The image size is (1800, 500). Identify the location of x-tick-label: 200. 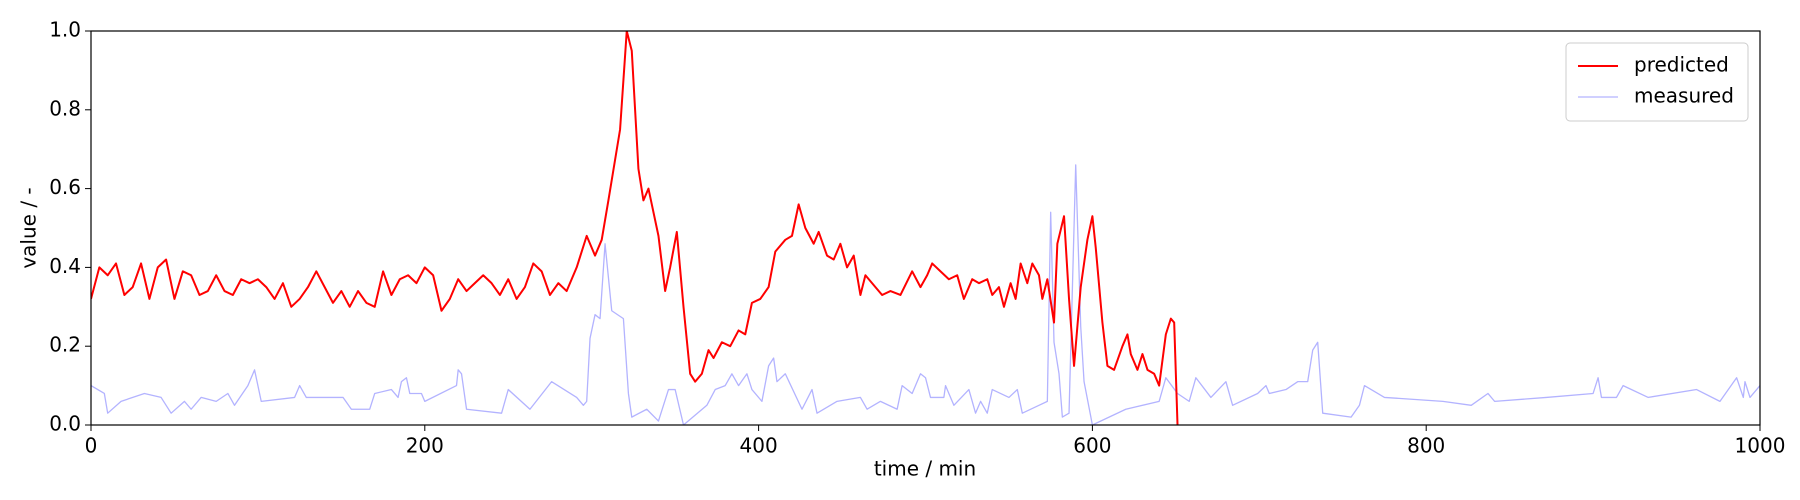
(425, 446).